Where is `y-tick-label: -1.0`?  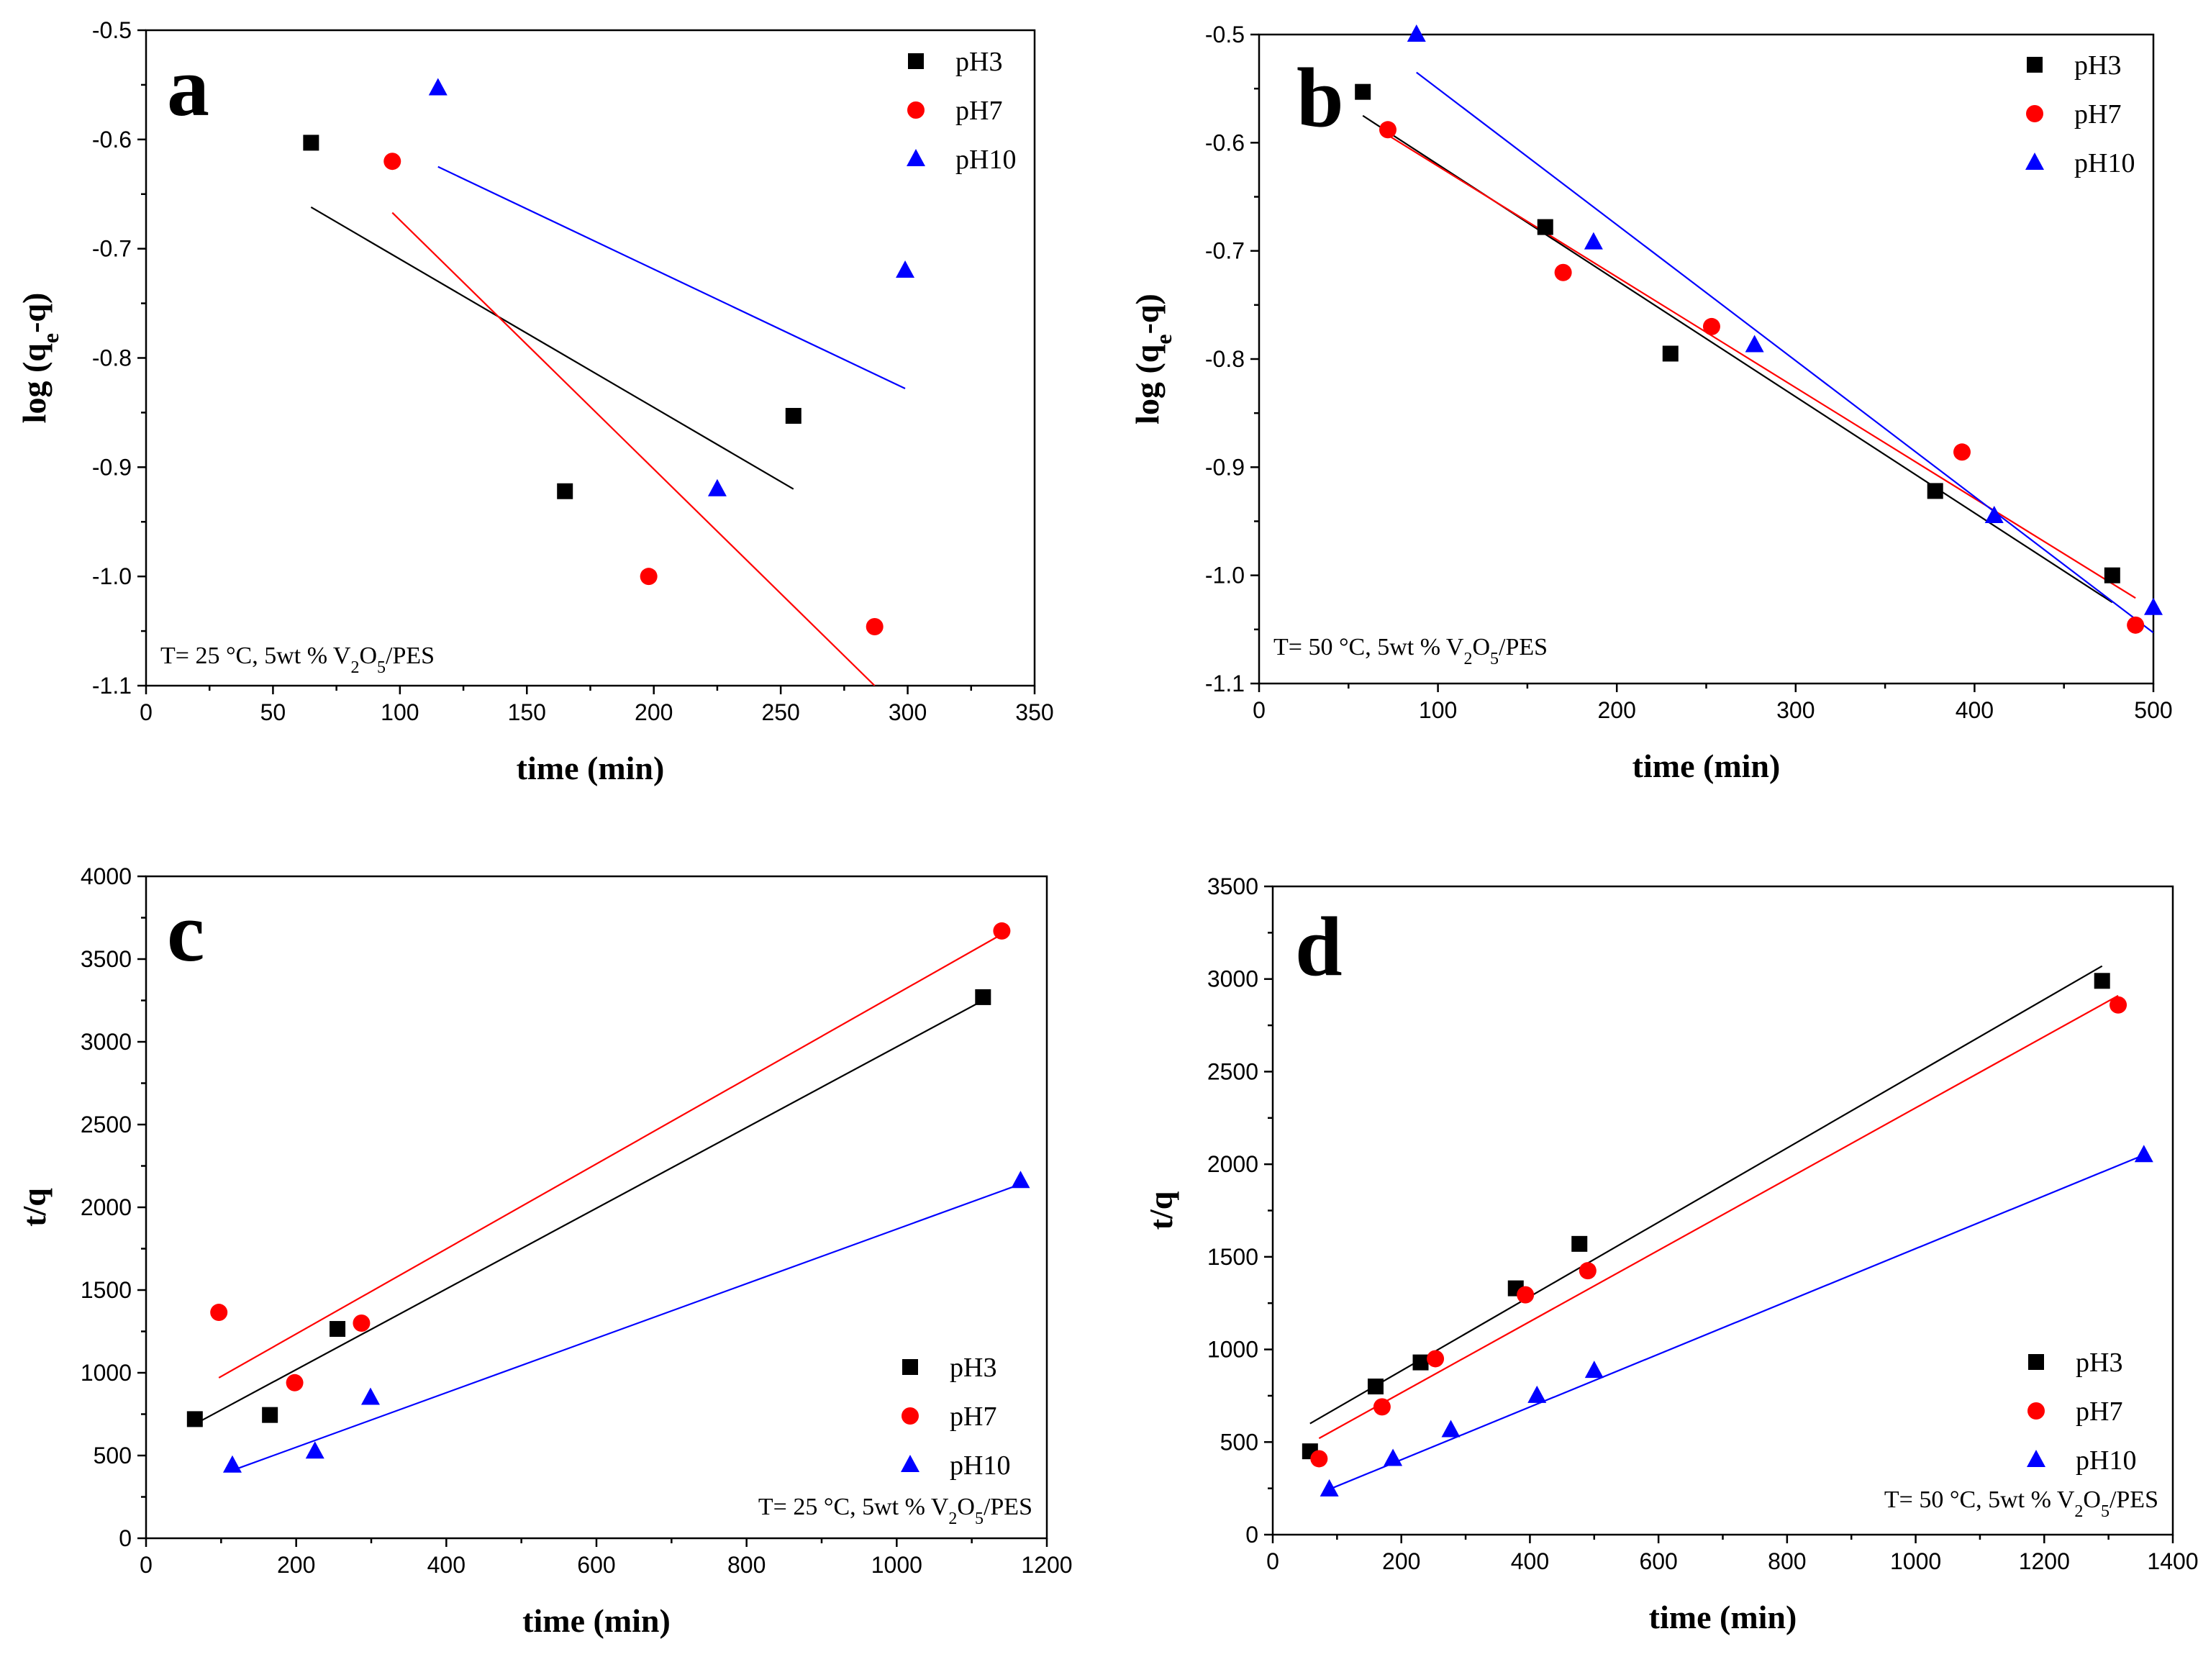 y-tick-label: -1.0 is located at coordinates (112, 576).